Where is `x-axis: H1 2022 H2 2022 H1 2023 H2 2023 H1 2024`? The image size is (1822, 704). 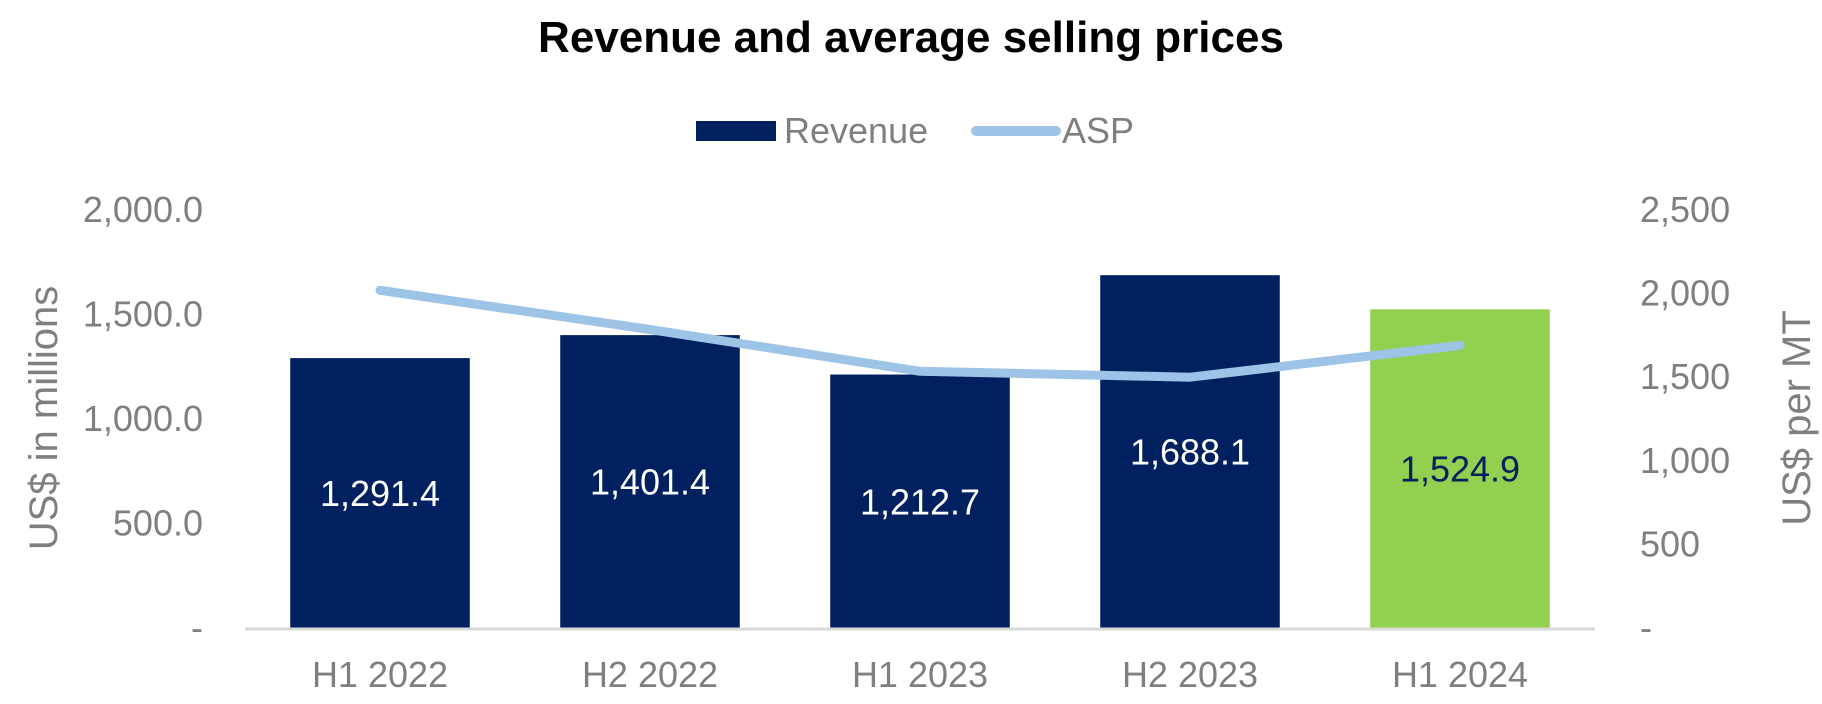 x-axis: H1 2022 H2 2022 H1 2023 H2 2023 H1 2024 is located at coordinates (920, 674).